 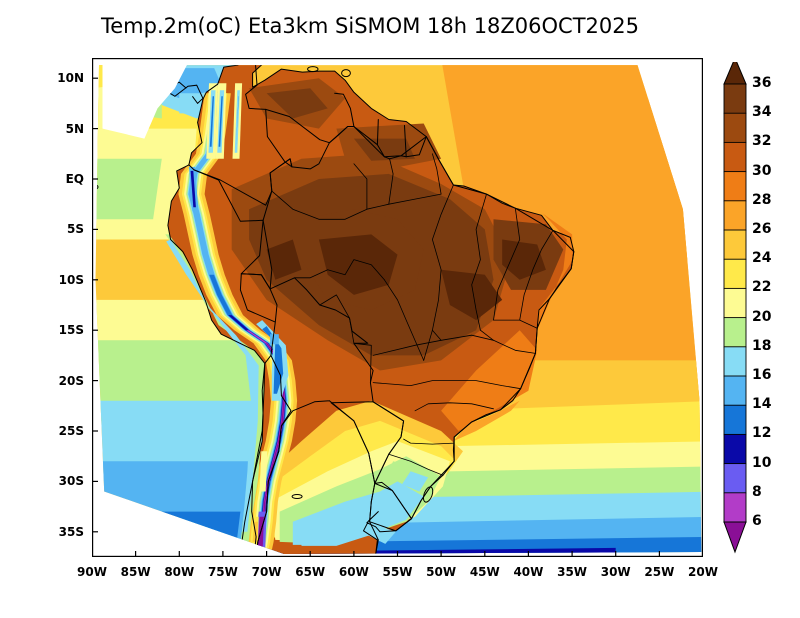 What do you see at coordinates (70, 78) in the screenshot?
I see `y-axis-label: 10N` at bounding box center [70, 78].